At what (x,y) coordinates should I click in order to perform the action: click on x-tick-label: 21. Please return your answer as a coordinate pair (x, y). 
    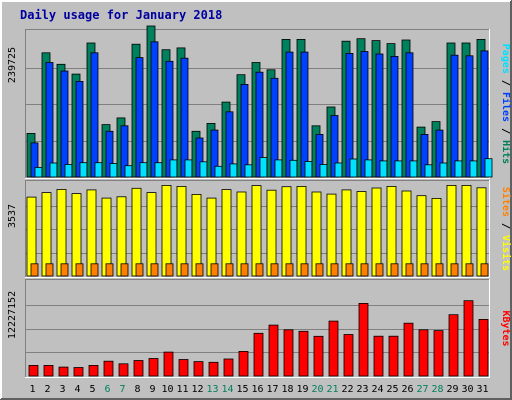
    Looking at the image, I should click on (332, 389).